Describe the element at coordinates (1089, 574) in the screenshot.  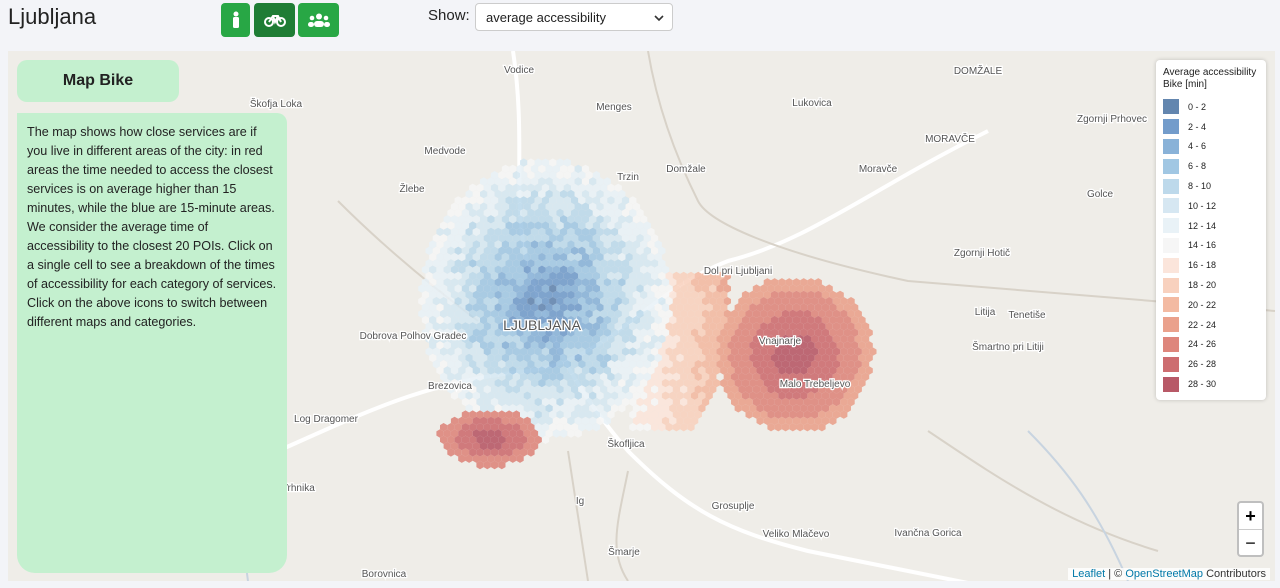
I see `leaflet-link: Leaflet` at that location.